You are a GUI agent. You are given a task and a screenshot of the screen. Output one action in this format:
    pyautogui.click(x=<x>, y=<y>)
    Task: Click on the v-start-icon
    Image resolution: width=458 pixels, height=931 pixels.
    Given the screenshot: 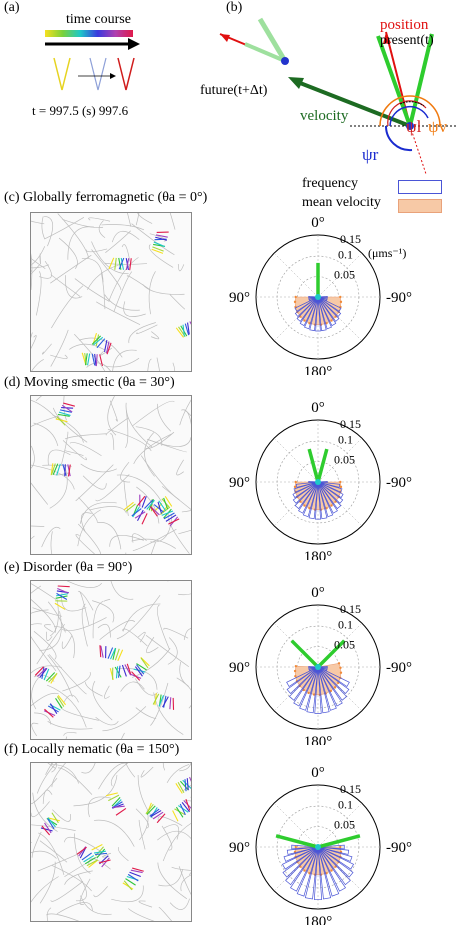 What is the action you would take?
    pyautogui.click(x=62, y=74)
    